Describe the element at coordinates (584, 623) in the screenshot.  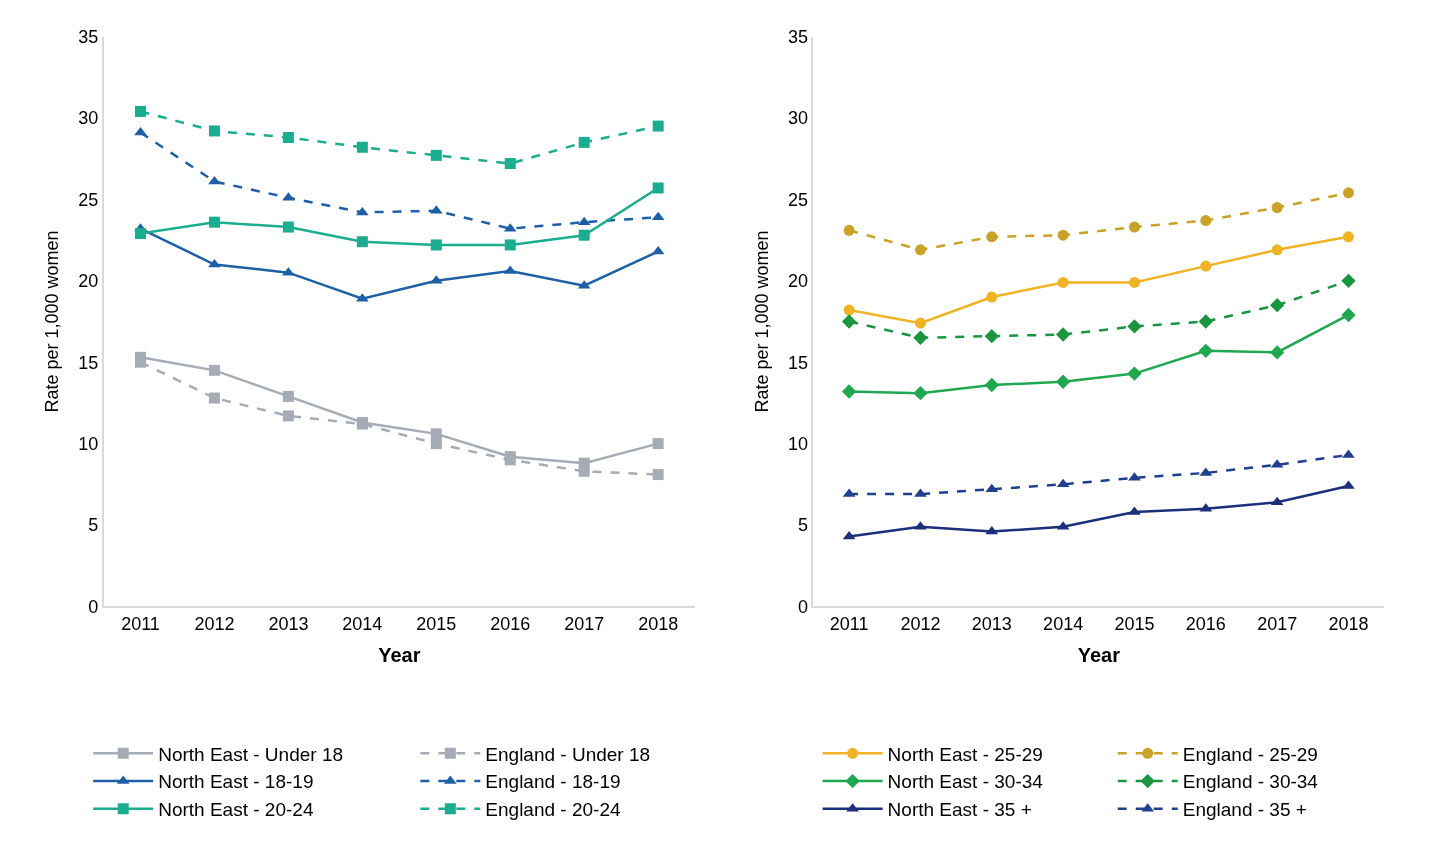
I see `x-tick-label: 2017` at that location.